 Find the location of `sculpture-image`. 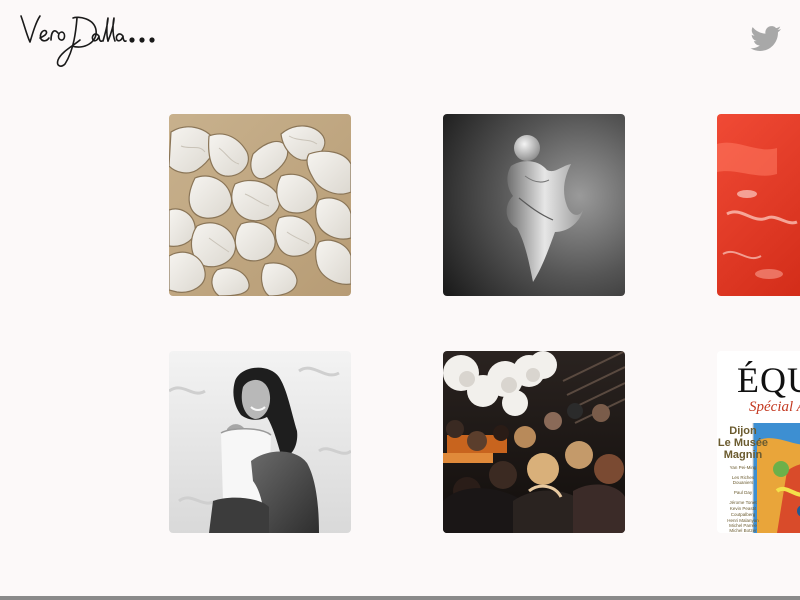

sculpture-image is located at coordinates (534, 205).